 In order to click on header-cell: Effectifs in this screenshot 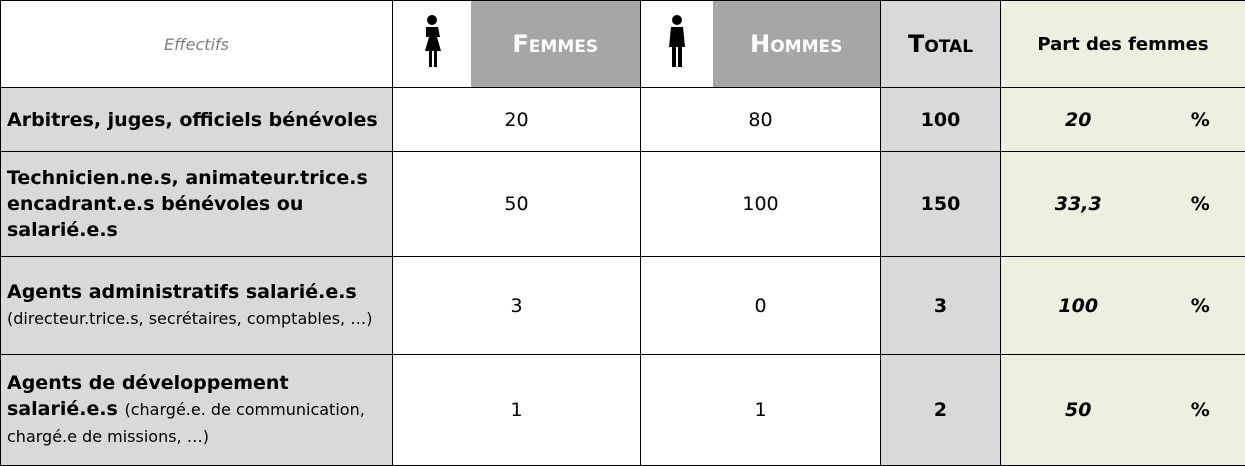, I will do `click(196, 44)`.